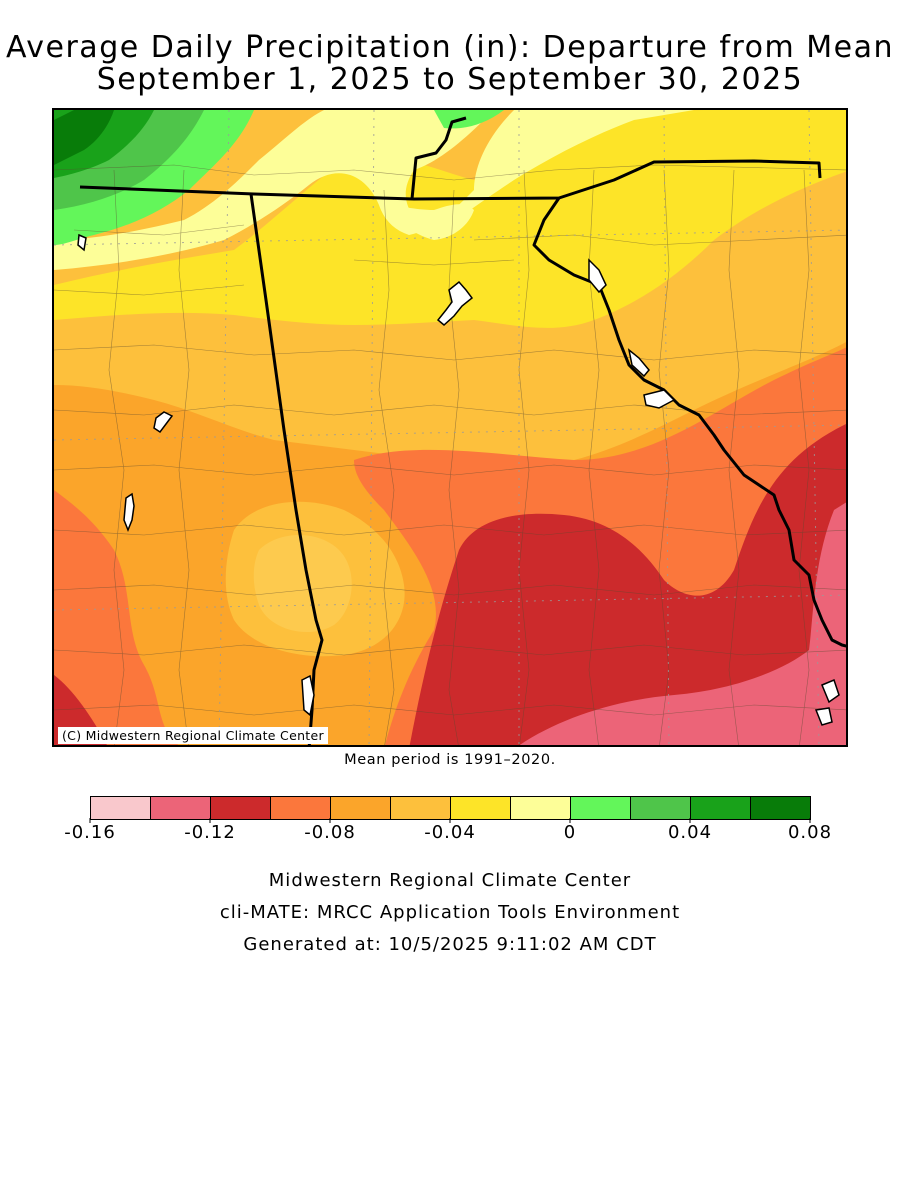 The image size is (900, 1200). I want to click on map-date-range: September 1, 2025 to September 30, 2025, so click(450, 79).